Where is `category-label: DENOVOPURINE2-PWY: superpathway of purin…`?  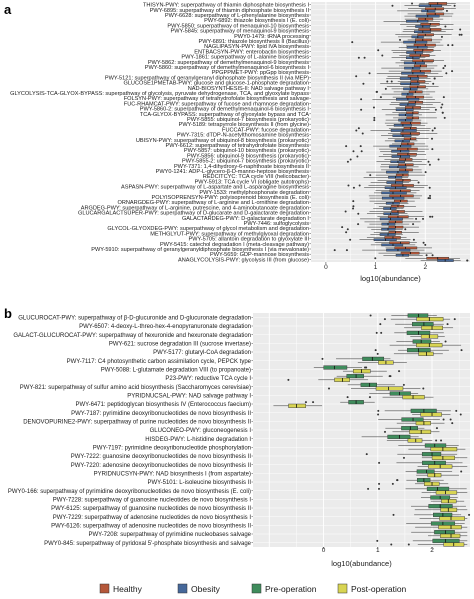
category-label: DENOVOPURINE2-PWY: superpathway of purin… is located at coordinates (137, 422).